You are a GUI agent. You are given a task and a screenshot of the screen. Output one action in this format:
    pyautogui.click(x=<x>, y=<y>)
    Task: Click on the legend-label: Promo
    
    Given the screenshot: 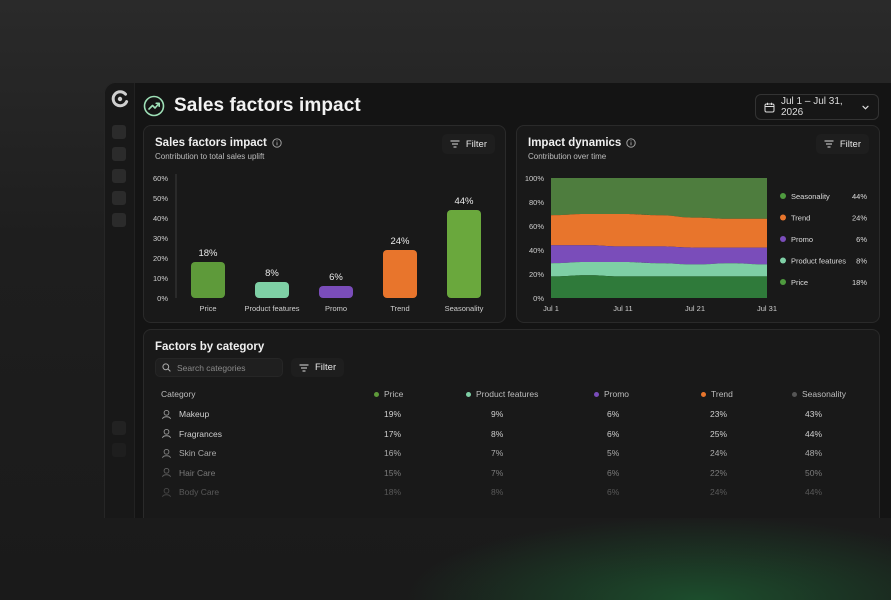 What is the action you would take?
    pyautogui.click(x=802, y=239)
    